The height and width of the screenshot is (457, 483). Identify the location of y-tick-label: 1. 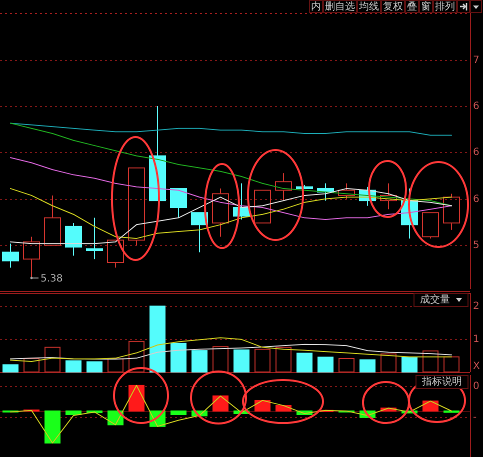
(476, 339).